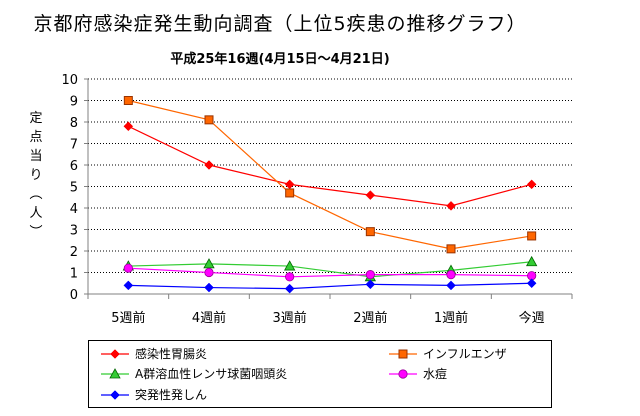 The image size is (640, 416). What do you see at coordinates (532, 318) in the screenshot?
I see `x-tick-label: 今週` at bounding box center [532, 318].